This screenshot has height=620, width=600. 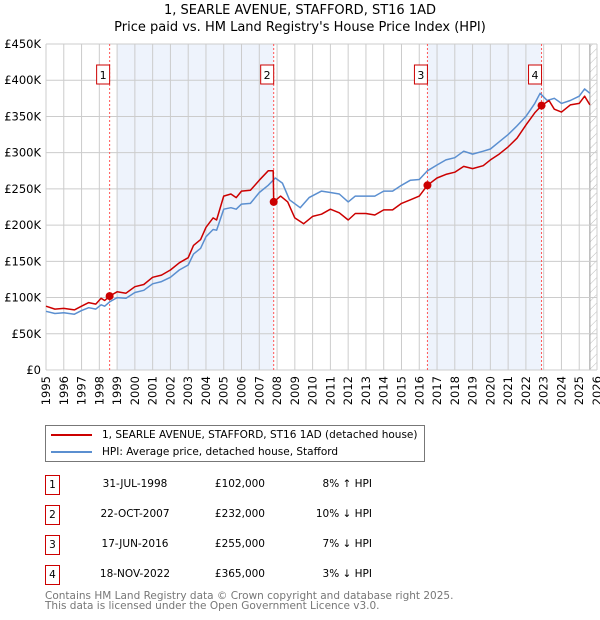 What do you see at coordinates (239, 574) in the screenshot?
I see `sale-price: £365,000` at bounding box center [239, 574].